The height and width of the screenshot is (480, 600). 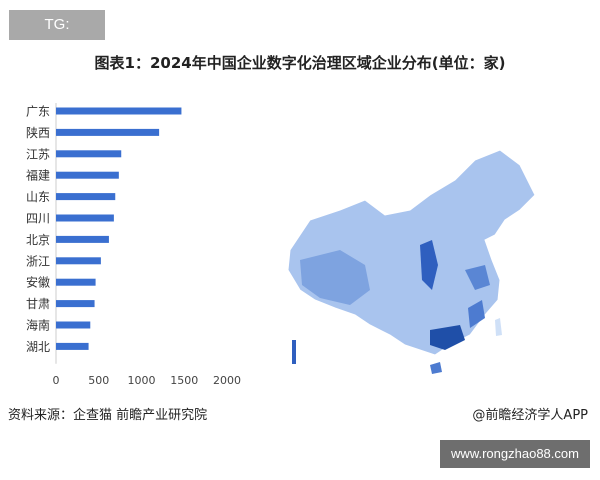 I want to click on category-label: 浙江, so click(x=38, y=261).